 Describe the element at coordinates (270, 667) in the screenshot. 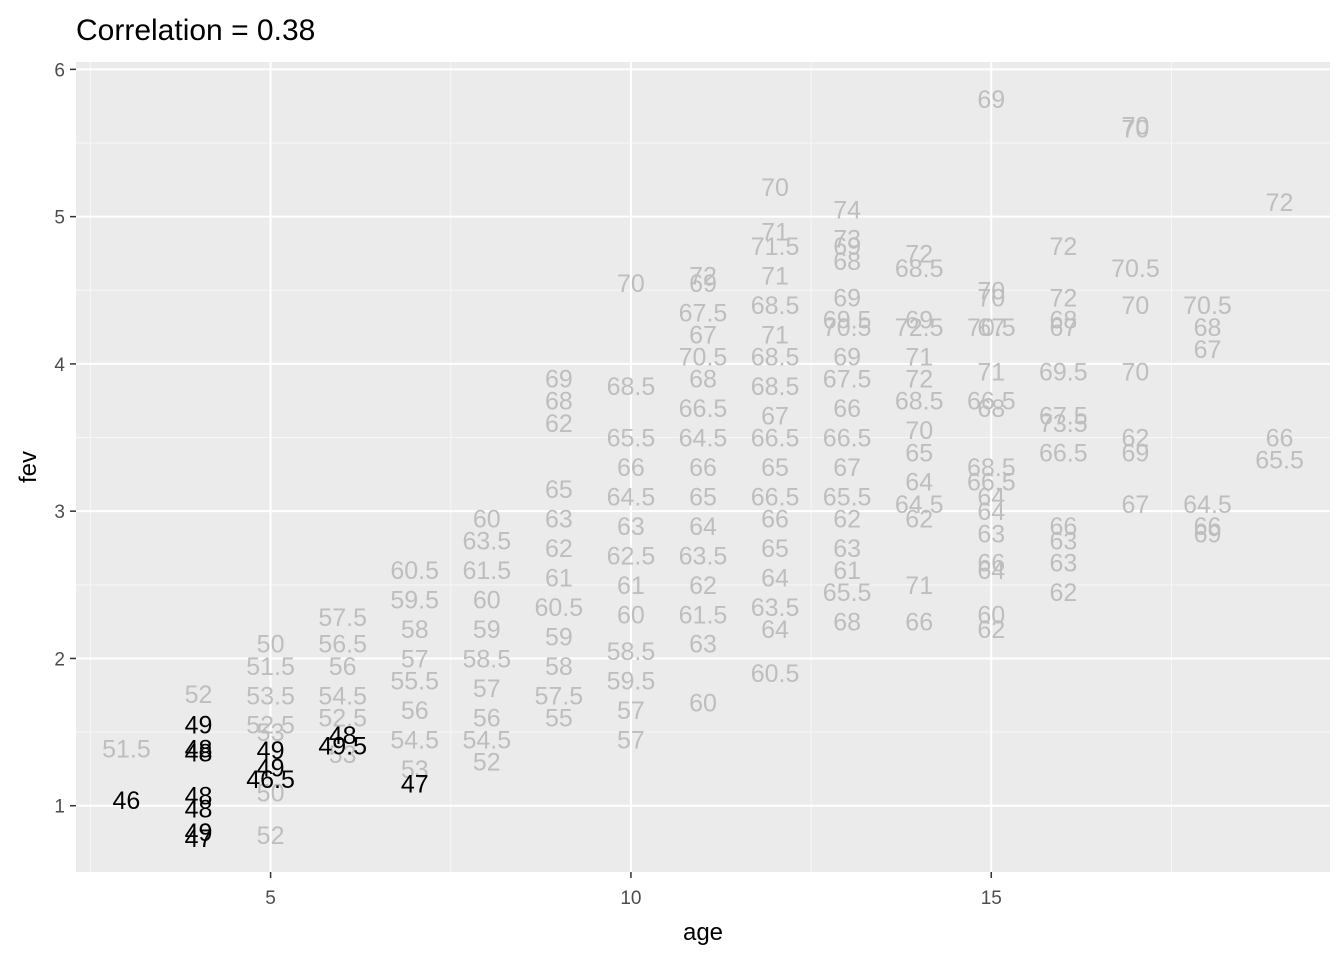

I see `point-label-other: 51.5` at that location.